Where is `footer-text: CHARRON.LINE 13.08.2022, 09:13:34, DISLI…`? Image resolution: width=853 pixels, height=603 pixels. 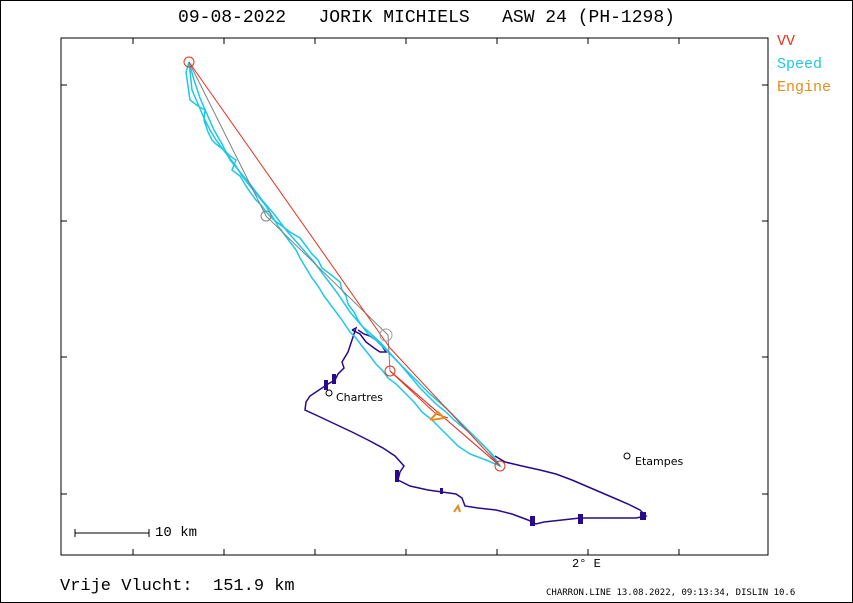 footer-text: CHARRON.LINE 13.08.2022, 09:13:34, DISLI… is located at coordinates (671, 593).